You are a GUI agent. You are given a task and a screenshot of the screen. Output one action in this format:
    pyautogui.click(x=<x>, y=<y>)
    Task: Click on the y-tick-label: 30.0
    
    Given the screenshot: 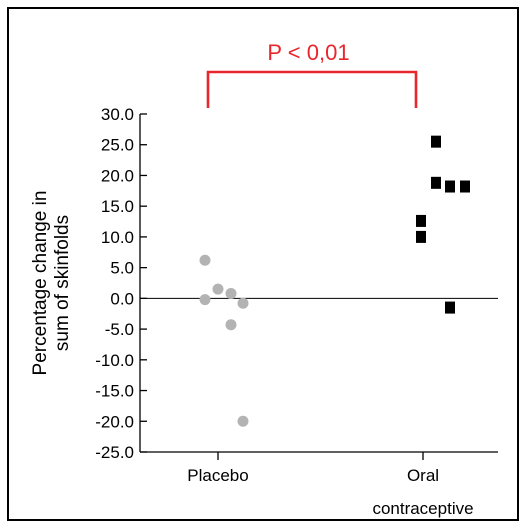 What is the action you would take?
    pyautogui.click(x=117, y=114)
    